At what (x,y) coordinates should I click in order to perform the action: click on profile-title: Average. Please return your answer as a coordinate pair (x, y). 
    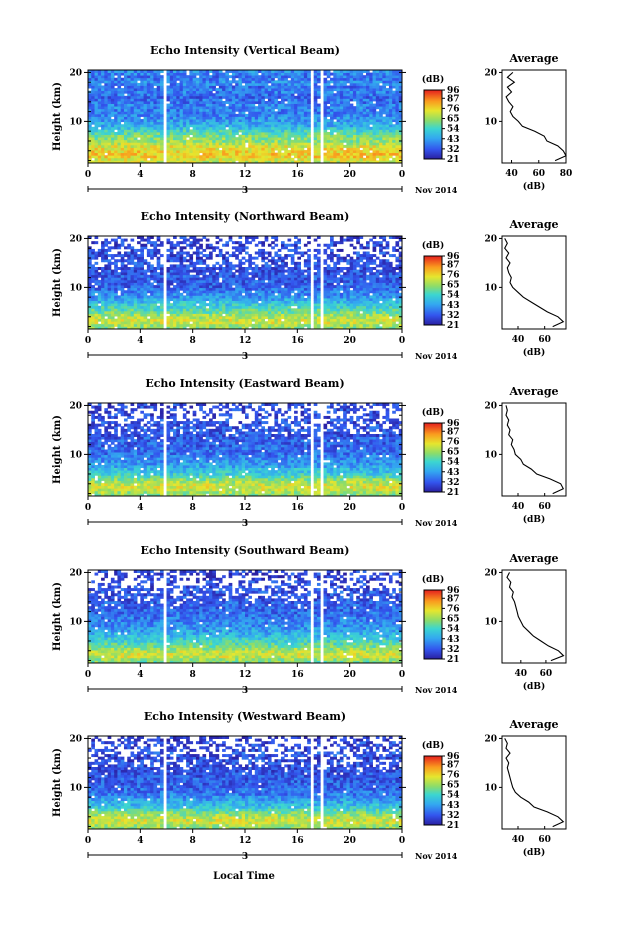
    Looking at the image, I should click on (533, 58).